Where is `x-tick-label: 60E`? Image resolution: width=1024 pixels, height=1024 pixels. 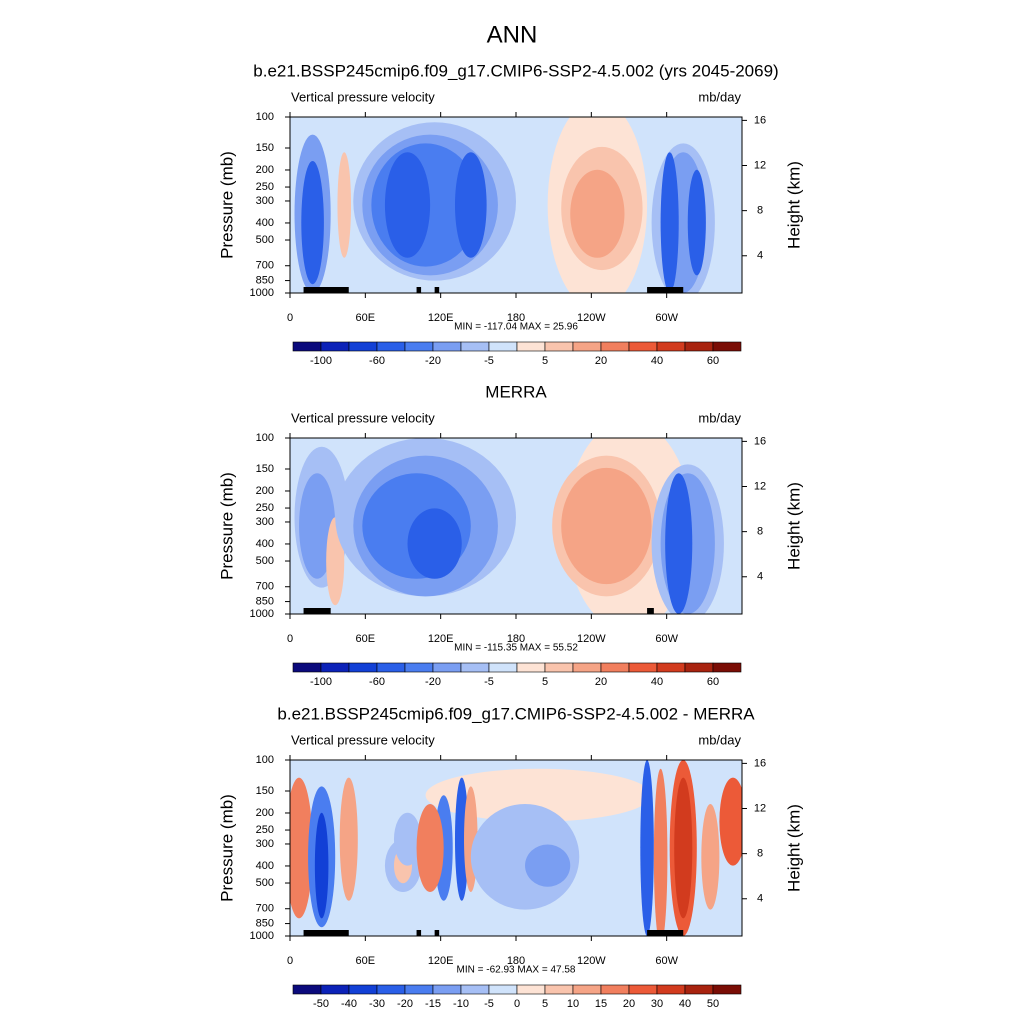
x-tick-label: 60E is located at coordinates (366, 961).